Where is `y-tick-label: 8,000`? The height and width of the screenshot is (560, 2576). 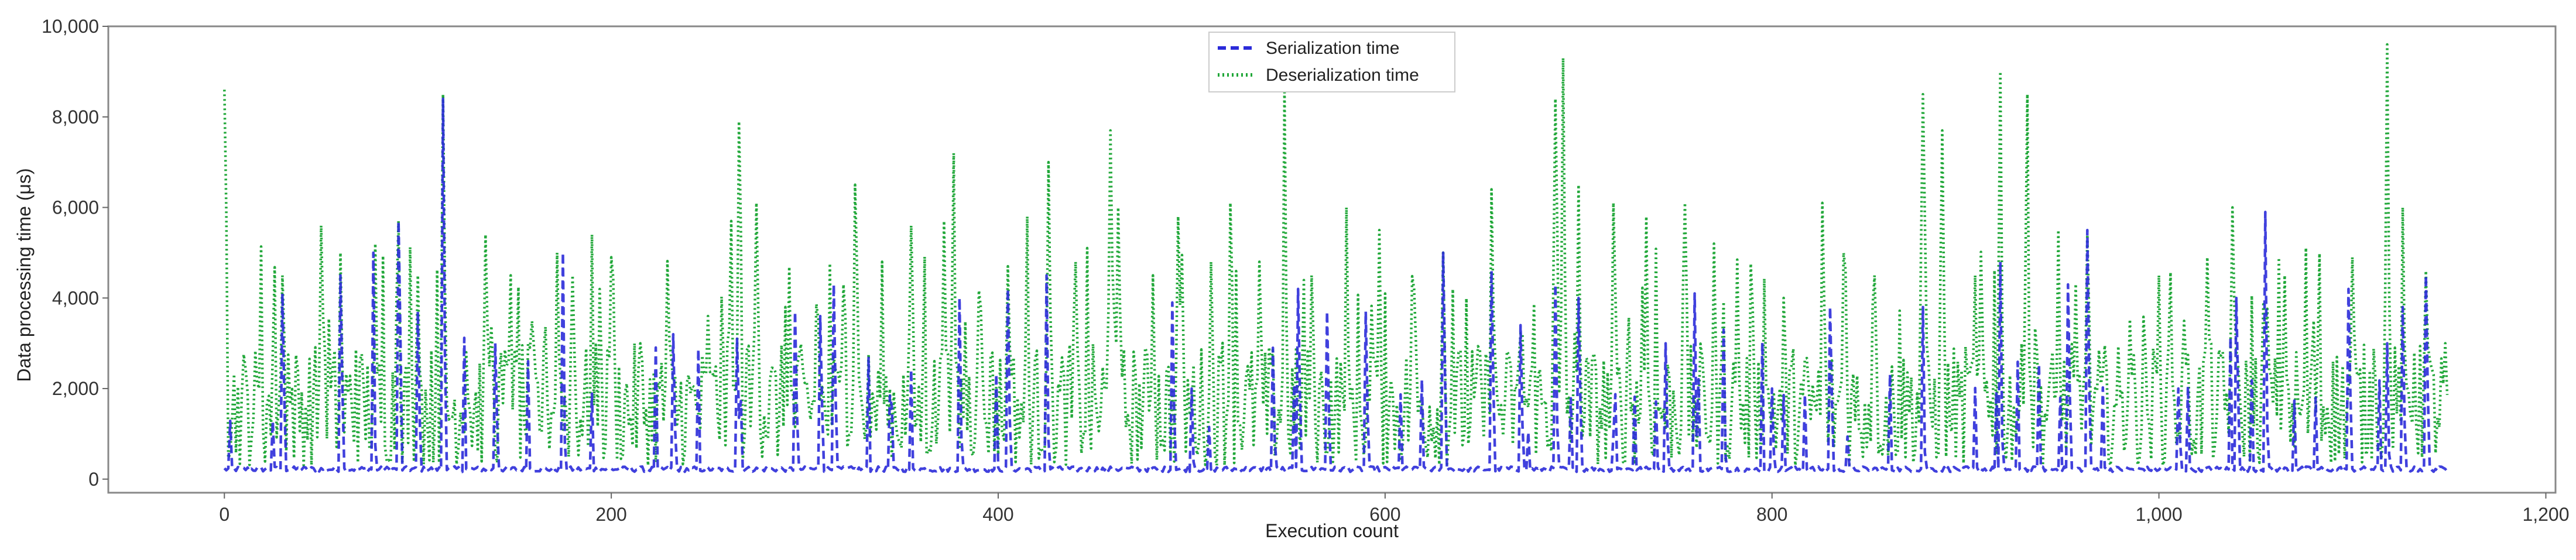
y-tick-label: 8,000 is located at coordinates (75, 117).